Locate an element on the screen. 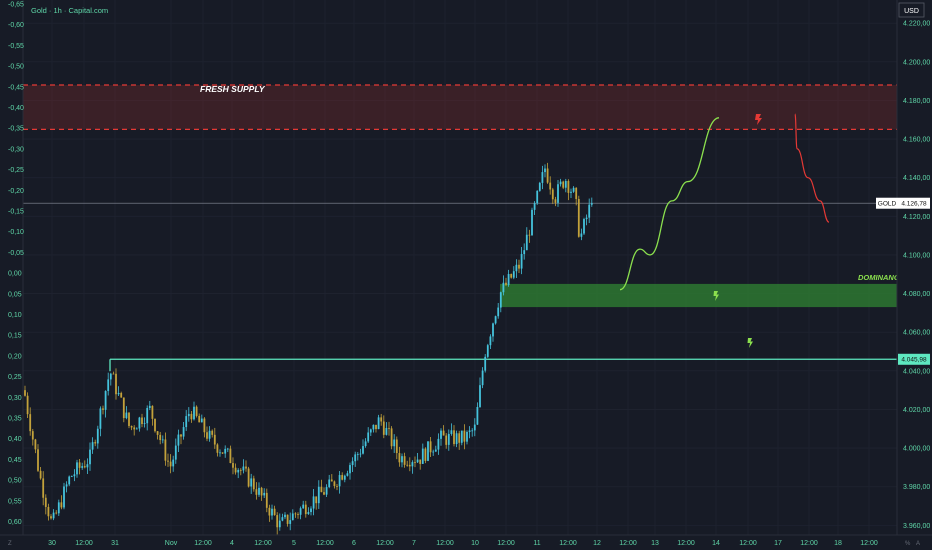 Image resolution: width=932 pixels, height=550 pixels. percent-toggle: % is located at coordinates (908, 544).